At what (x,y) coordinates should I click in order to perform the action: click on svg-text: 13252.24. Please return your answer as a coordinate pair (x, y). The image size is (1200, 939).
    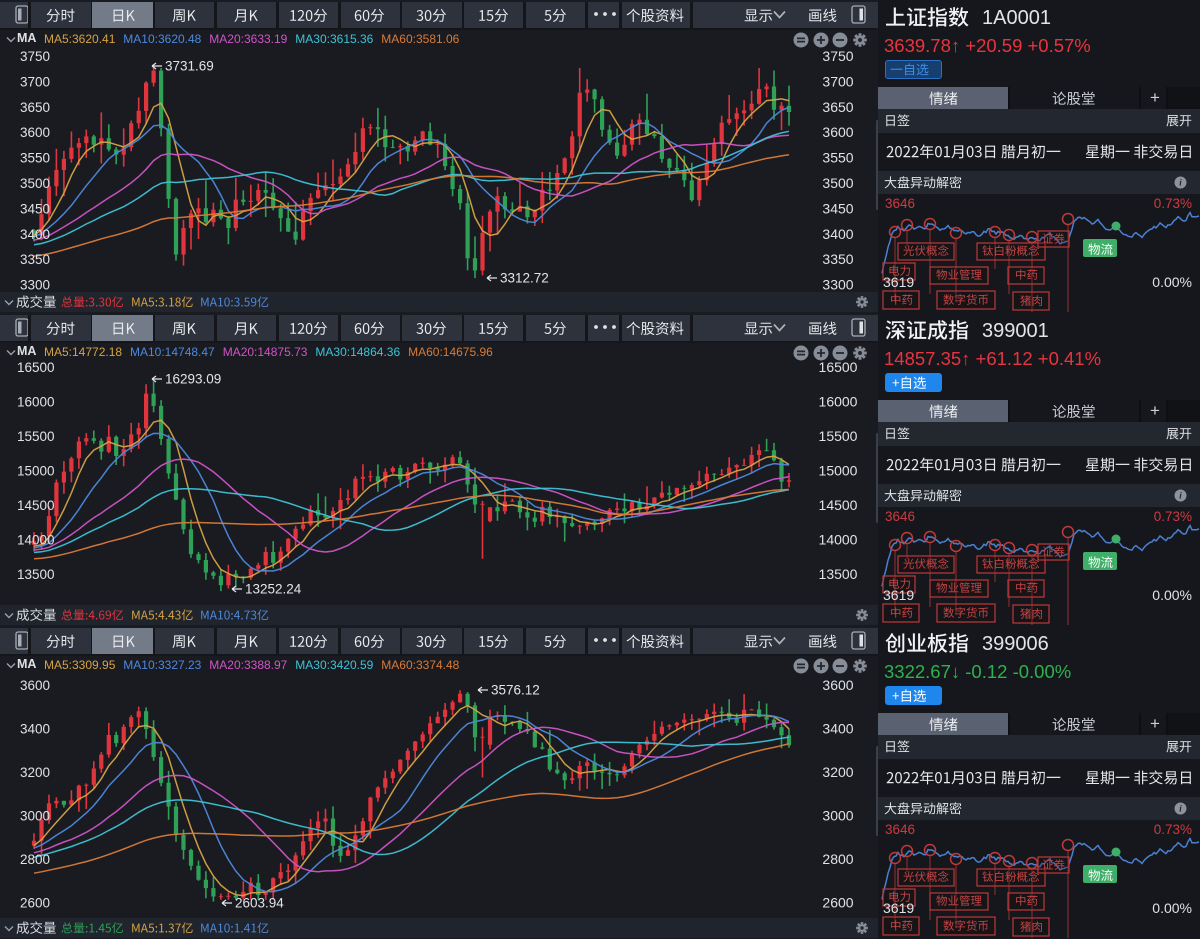
    Looking at the image, I should click on (273, 589).